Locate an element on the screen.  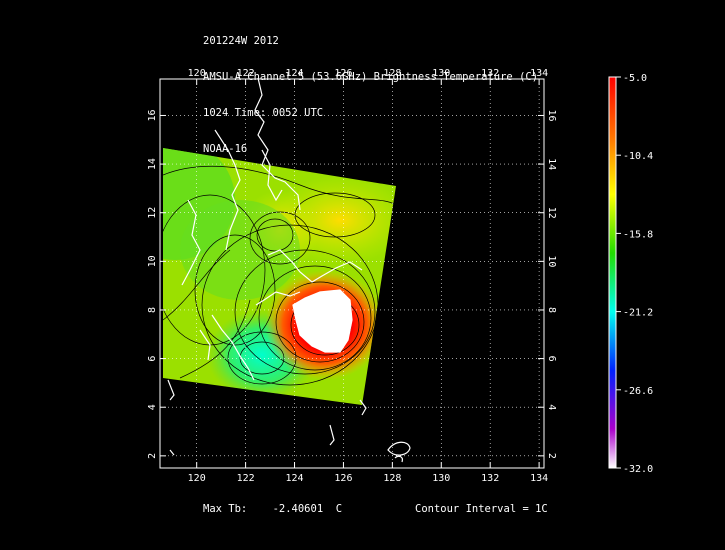
colorbar-labels: -5.0 -10.4 -15.8 -21.2 -26.6 -32.0 is located at coordinates (634, 274).